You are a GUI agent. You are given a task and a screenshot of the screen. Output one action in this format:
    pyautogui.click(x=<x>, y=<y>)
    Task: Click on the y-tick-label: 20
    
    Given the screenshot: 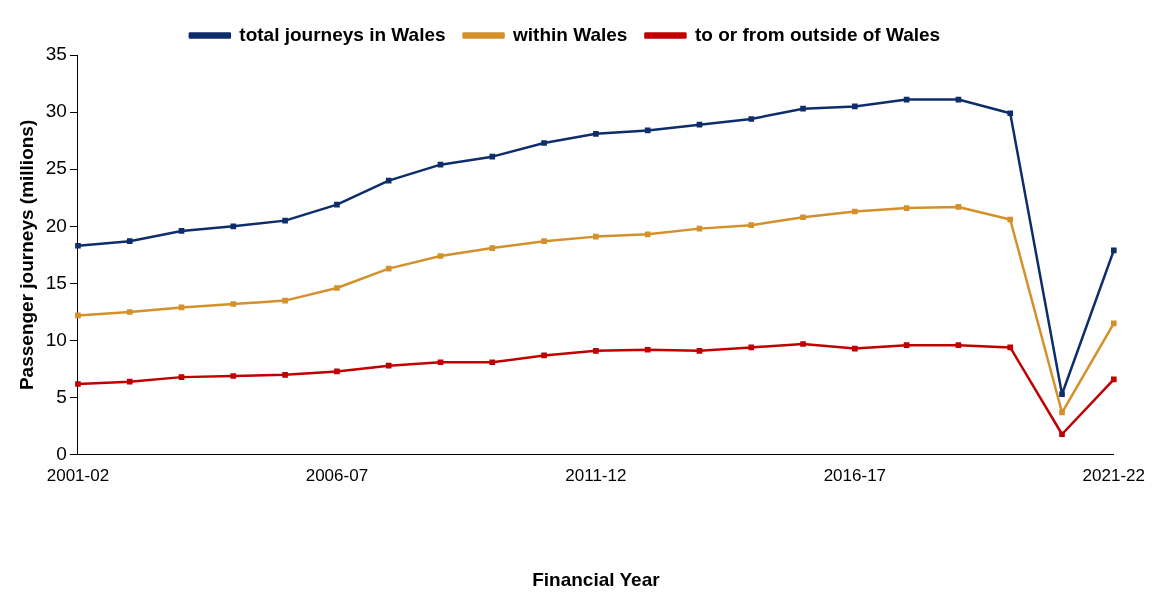 What is the action you would take?
    pyautogui.click(x=56, y=225)
    